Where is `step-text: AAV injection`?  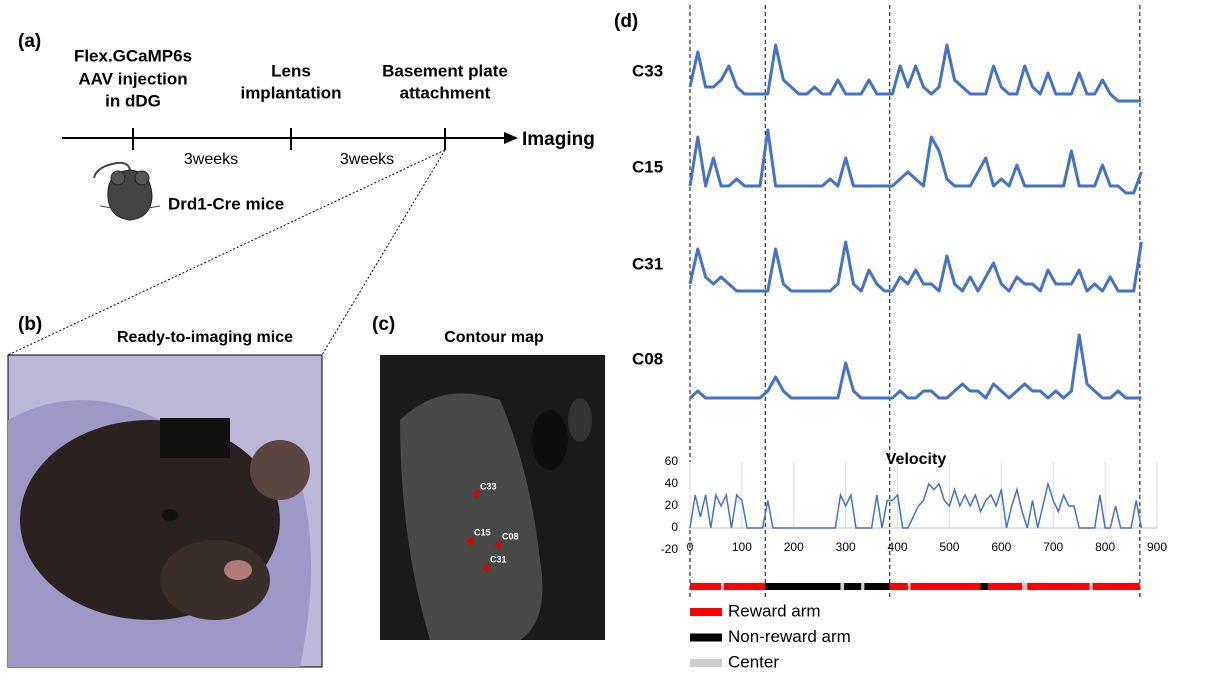 step-text: AAV injection is located at coordinates (132, 78).